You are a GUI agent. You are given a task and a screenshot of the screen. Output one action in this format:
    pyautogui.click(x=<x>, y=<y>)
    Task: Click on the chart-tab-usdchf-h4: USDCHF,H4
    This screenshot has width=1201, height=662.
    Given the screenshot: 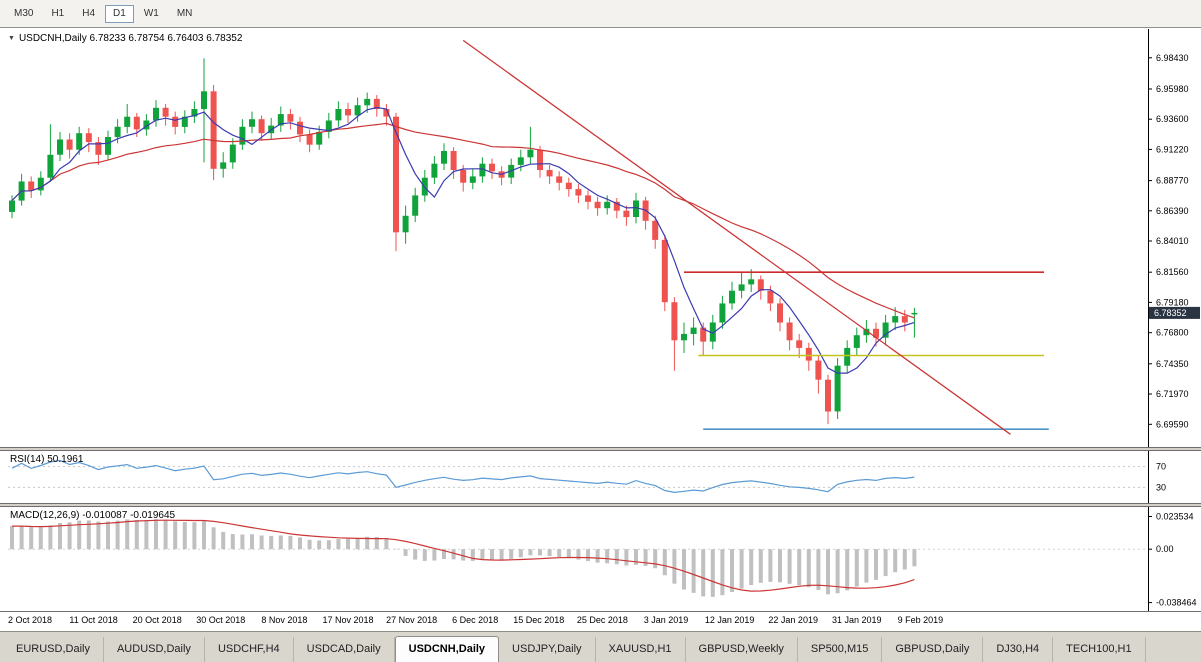 What is the action you would take?
    pyautogui.click(x=249, y=649)
    